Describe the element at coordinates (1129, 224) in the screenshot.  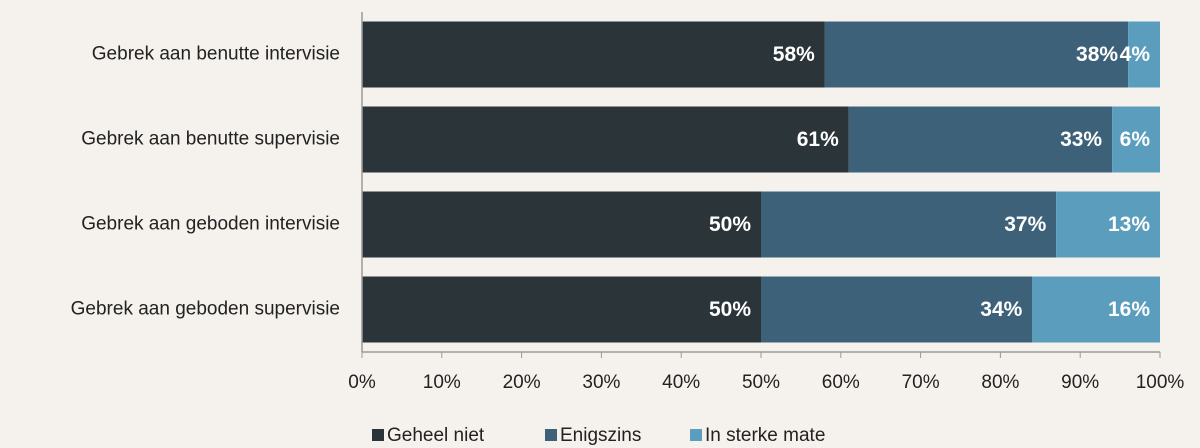
I see `data-label: 13%` at that location.